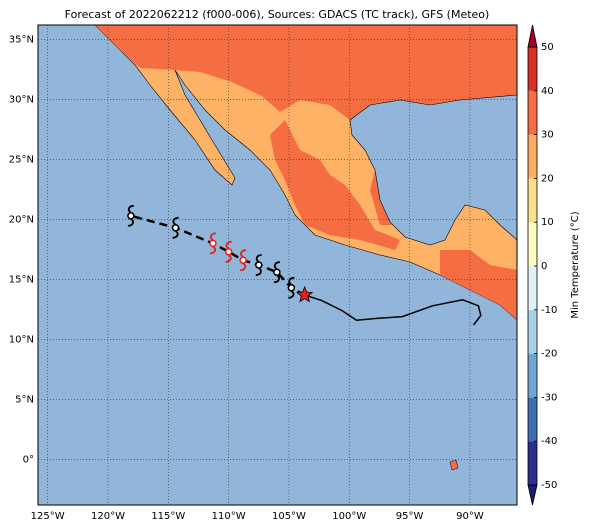 The width and height of the screenshot is (592, 529). I want to click on colorbar-tick-label: 10, so click(547, 222).